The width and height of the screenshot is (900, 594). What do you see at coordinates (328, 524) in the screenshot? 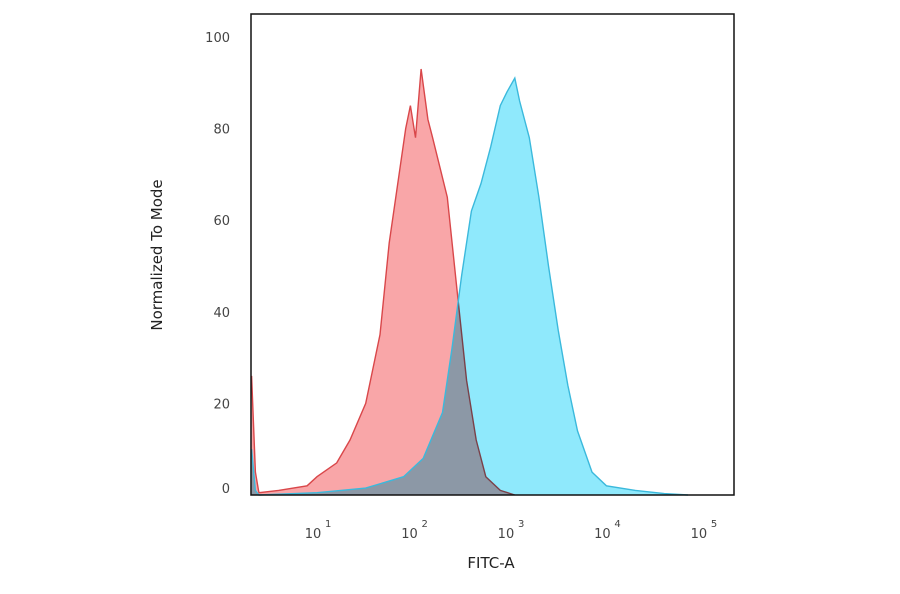
I see `x-tick-exponent: 1` at bounding box center [328, 524].